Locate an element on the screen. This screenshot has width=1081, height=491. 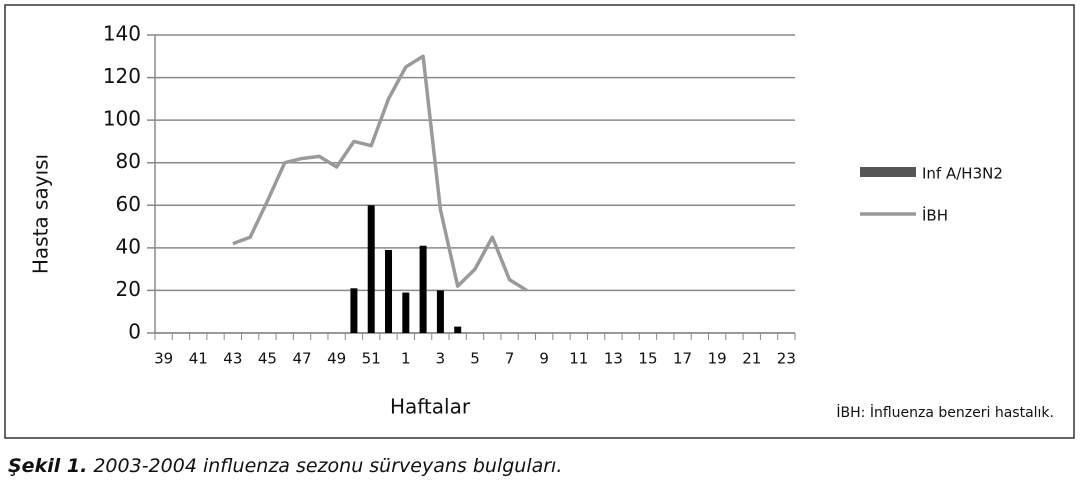
x-tick-label: 9 is located at coordinates (544, 359).